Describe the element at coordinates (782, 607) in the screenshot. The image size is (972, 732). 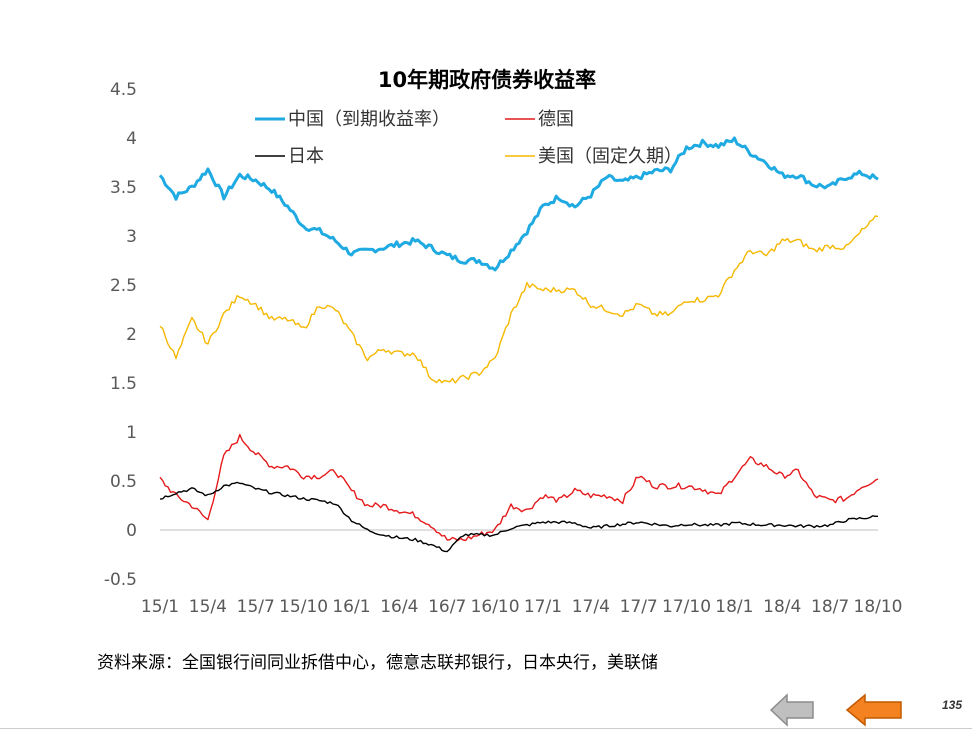
I see `x-tick-label: 18/4` at that location.